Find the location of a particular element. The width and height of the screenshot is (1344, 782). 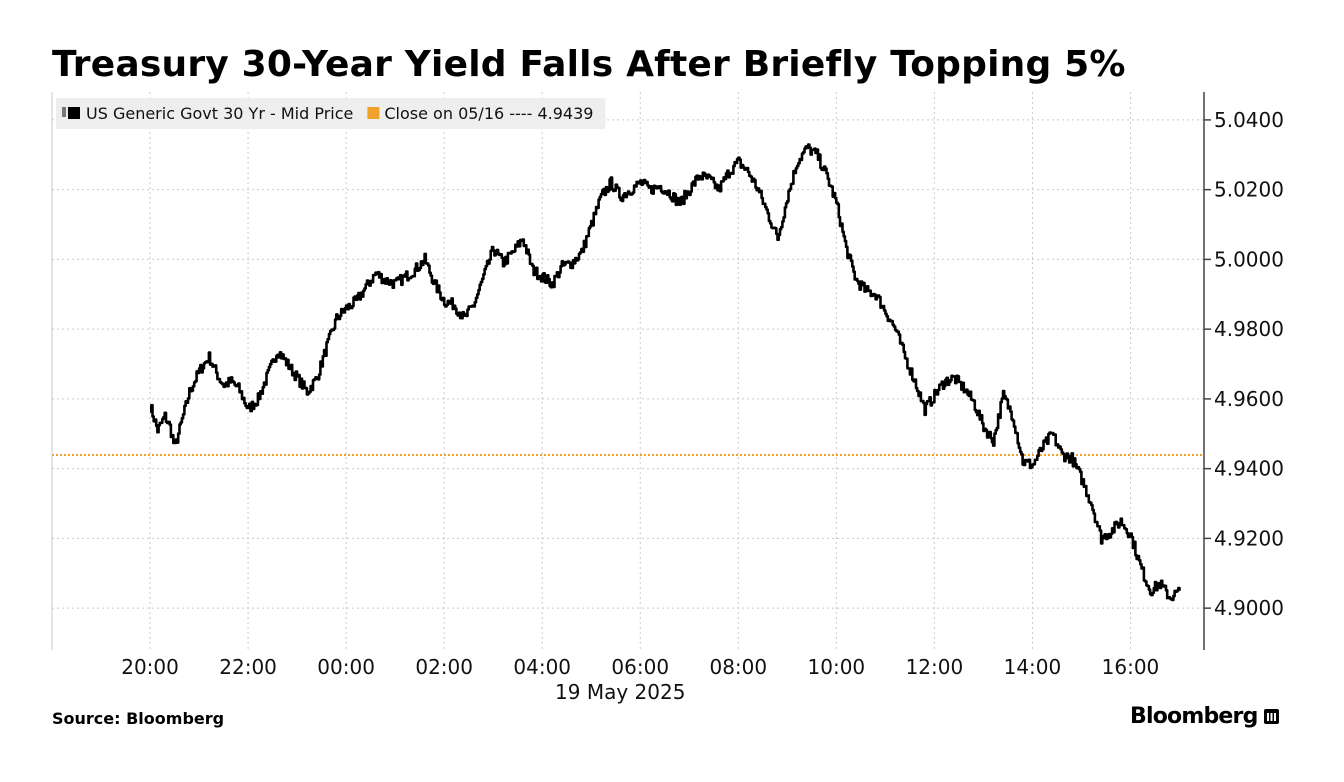

y-tick-label: 4.9000 is located at coordinates (1249, 608).